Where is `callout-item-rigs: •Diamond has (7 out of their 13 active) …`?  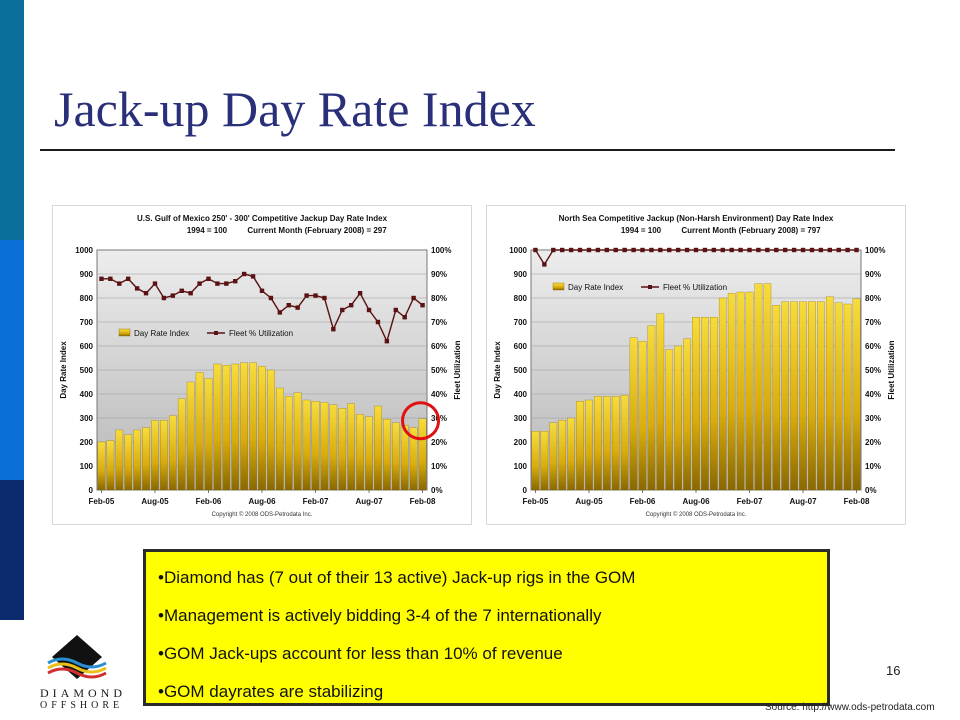 callout-item-rigs: •Diamond has (7 out of their 13 active) … is located at coordinates (397, 577).